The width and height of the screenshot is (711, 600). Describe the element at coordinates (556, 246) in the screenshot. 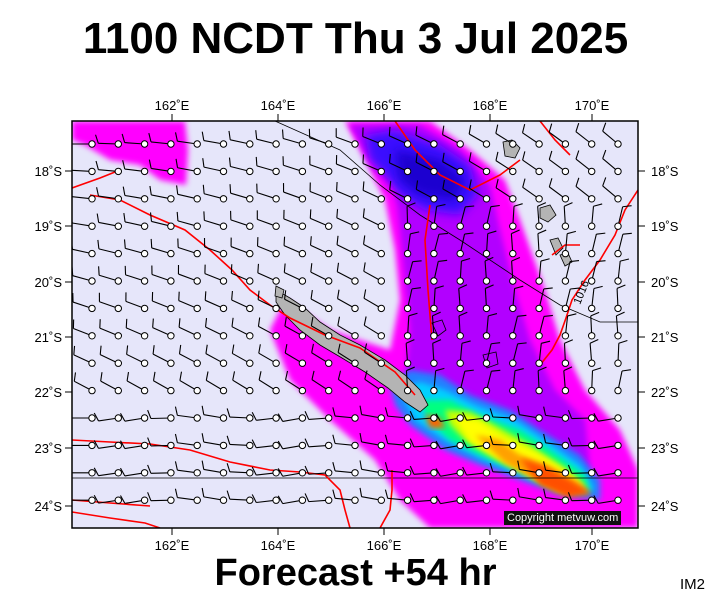

I see `land-vanuatu-island` at that location.